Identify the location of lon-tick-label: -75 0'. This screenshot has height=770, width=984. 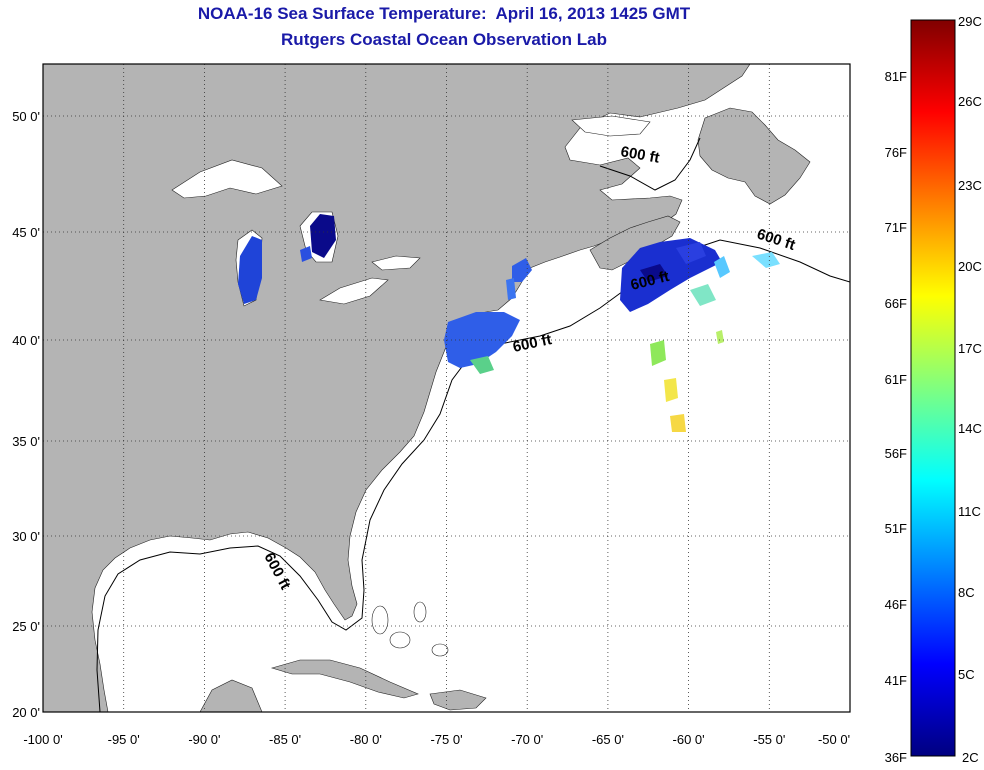
(446, 739).